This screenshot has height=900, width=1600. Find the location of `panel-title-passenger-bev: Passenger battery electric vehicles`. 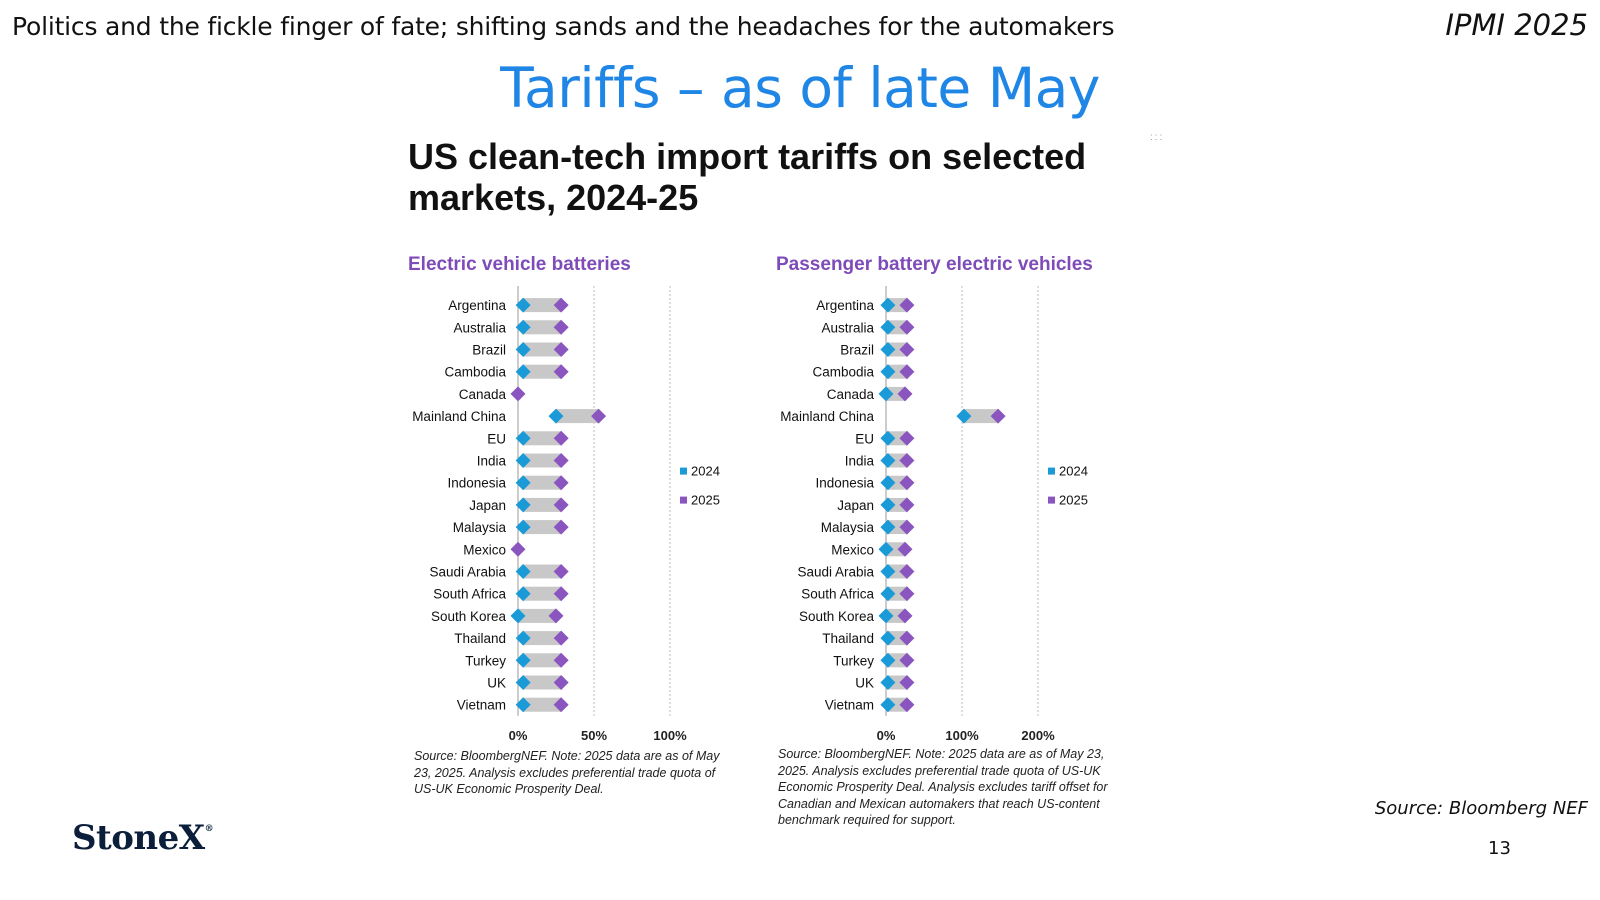

panel-title-passenger-bev: Passenger battery electric vehicles is located at coordinates (934, 264).